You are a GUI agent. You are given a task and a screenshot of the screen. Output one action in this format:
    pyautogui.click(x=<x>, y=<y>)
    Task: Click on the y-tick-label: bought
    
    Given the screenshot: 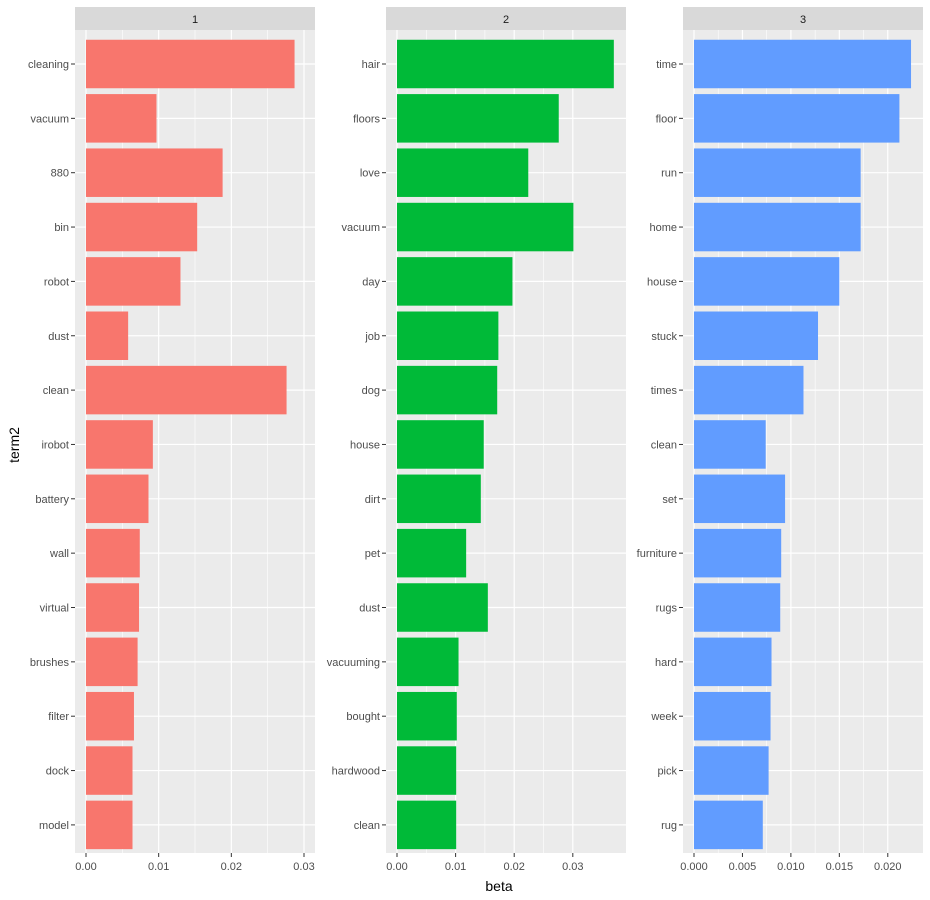 What is the action you would take?
    pyautogui.click(x=363, y=717)
    